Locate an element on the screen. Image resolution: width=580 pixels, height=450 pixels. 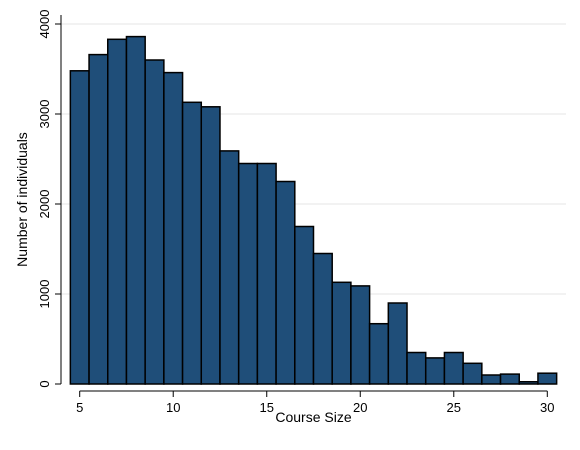
y-tick-label-1000: 1000 is located at coordinates (44, 294).